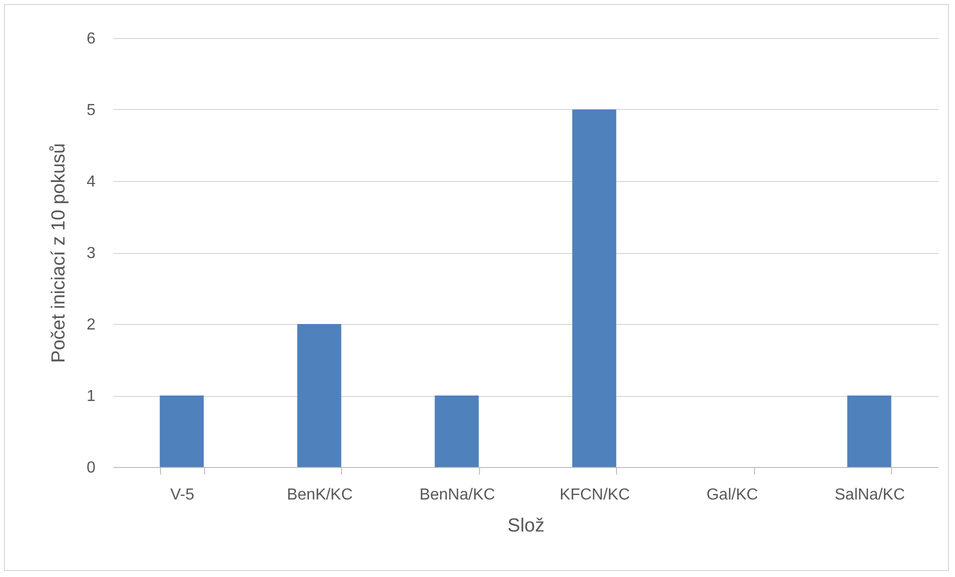  What do you see at coordinates (91, 325) in the screenshot?
I see `y-tick-label: 2` at bounding box center [91, 325].